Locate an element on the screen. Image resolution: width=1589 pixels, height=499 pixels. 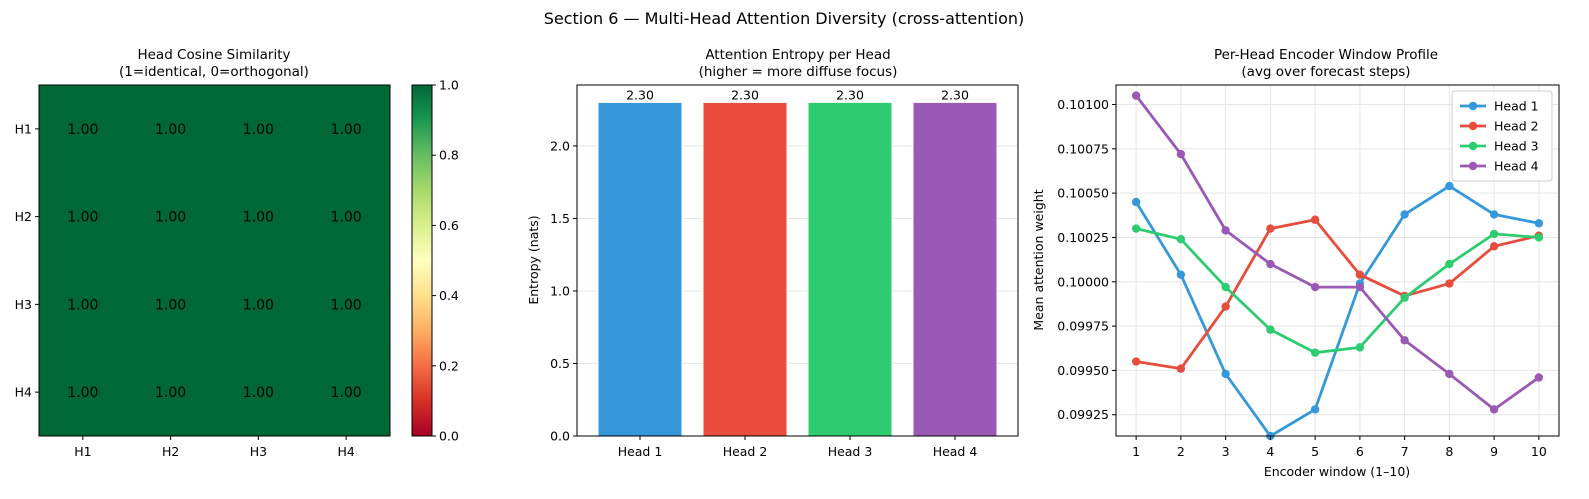
legend-box is located at coordinates (1502, 136).